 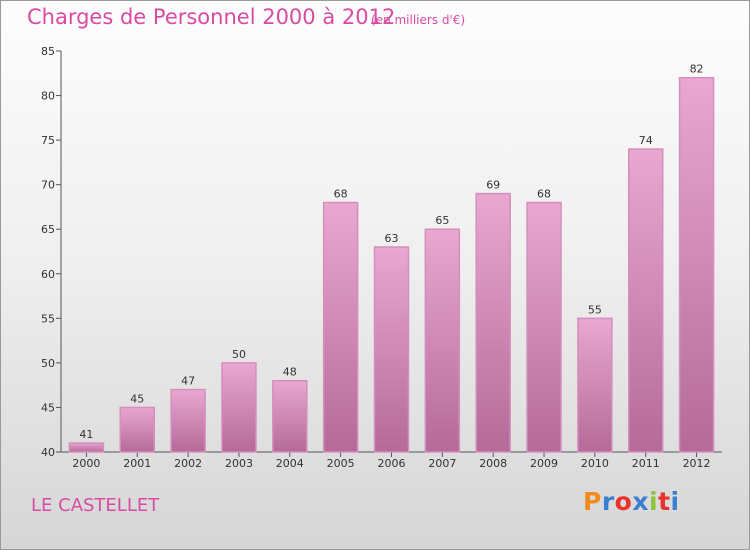 I want to click on y-tick-label: 50, so click(x=48, y=363).